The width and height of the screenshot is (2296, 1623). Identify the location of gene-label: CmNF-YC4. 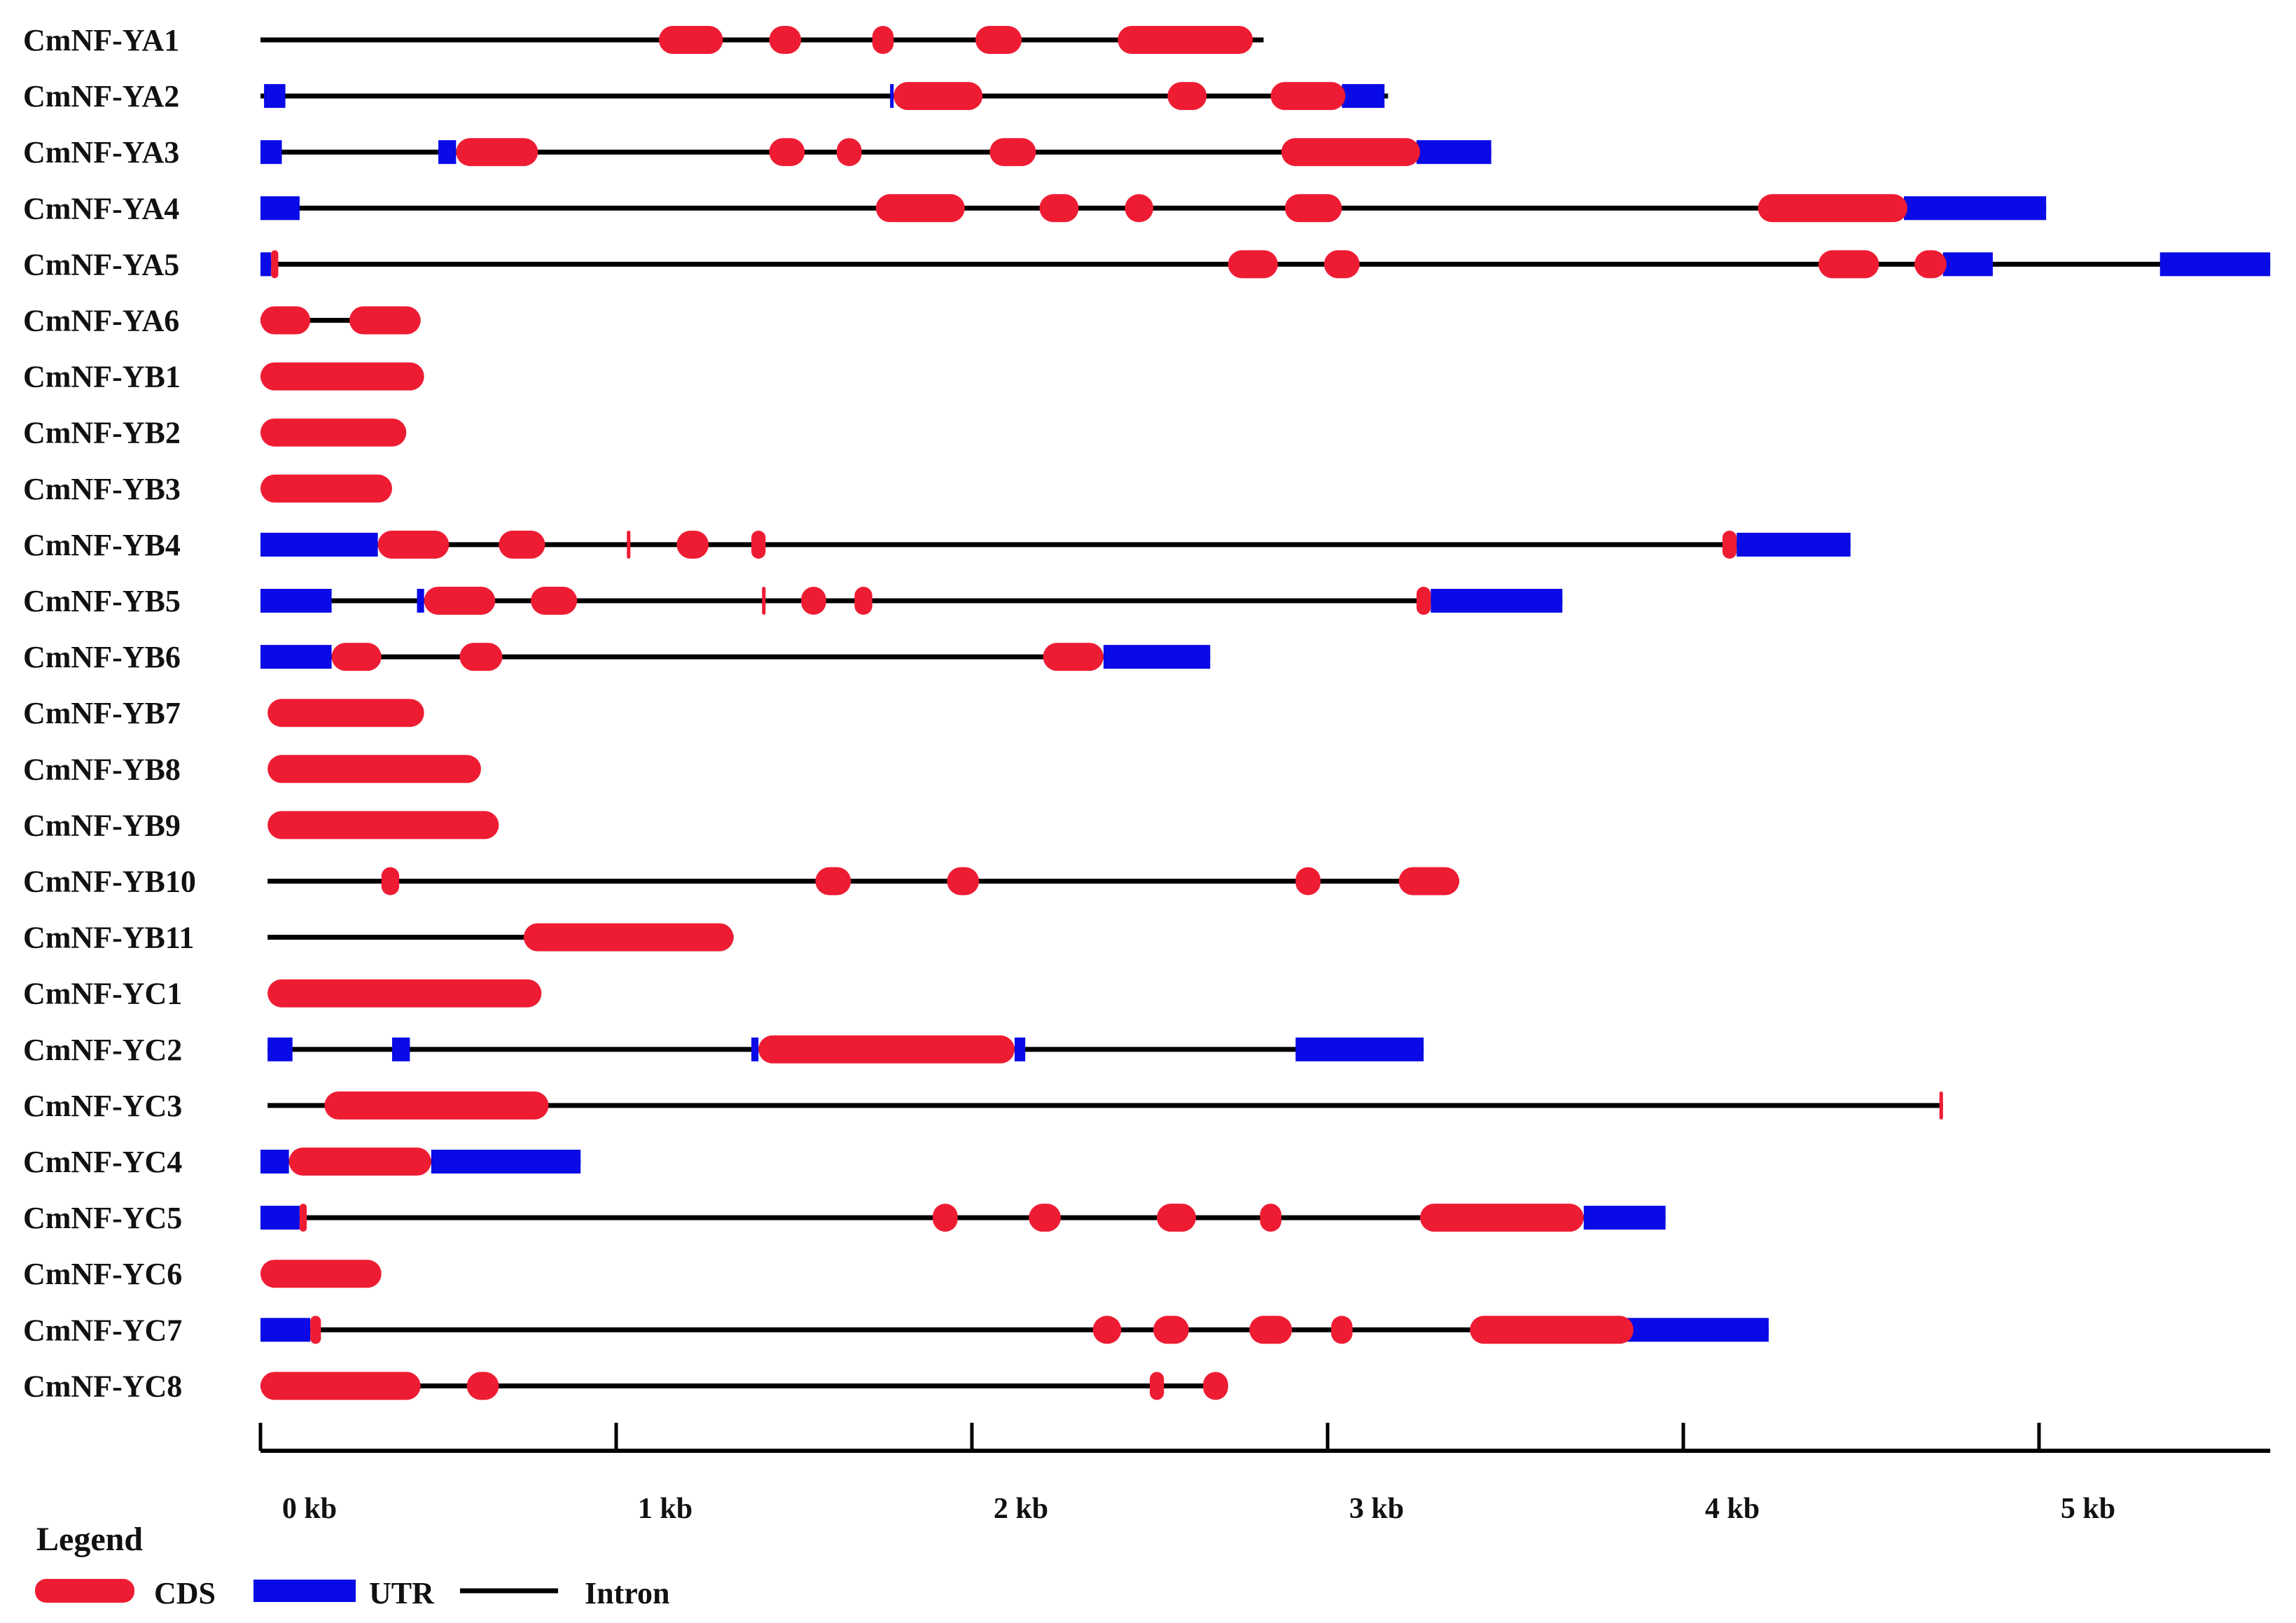
(102, 1162).